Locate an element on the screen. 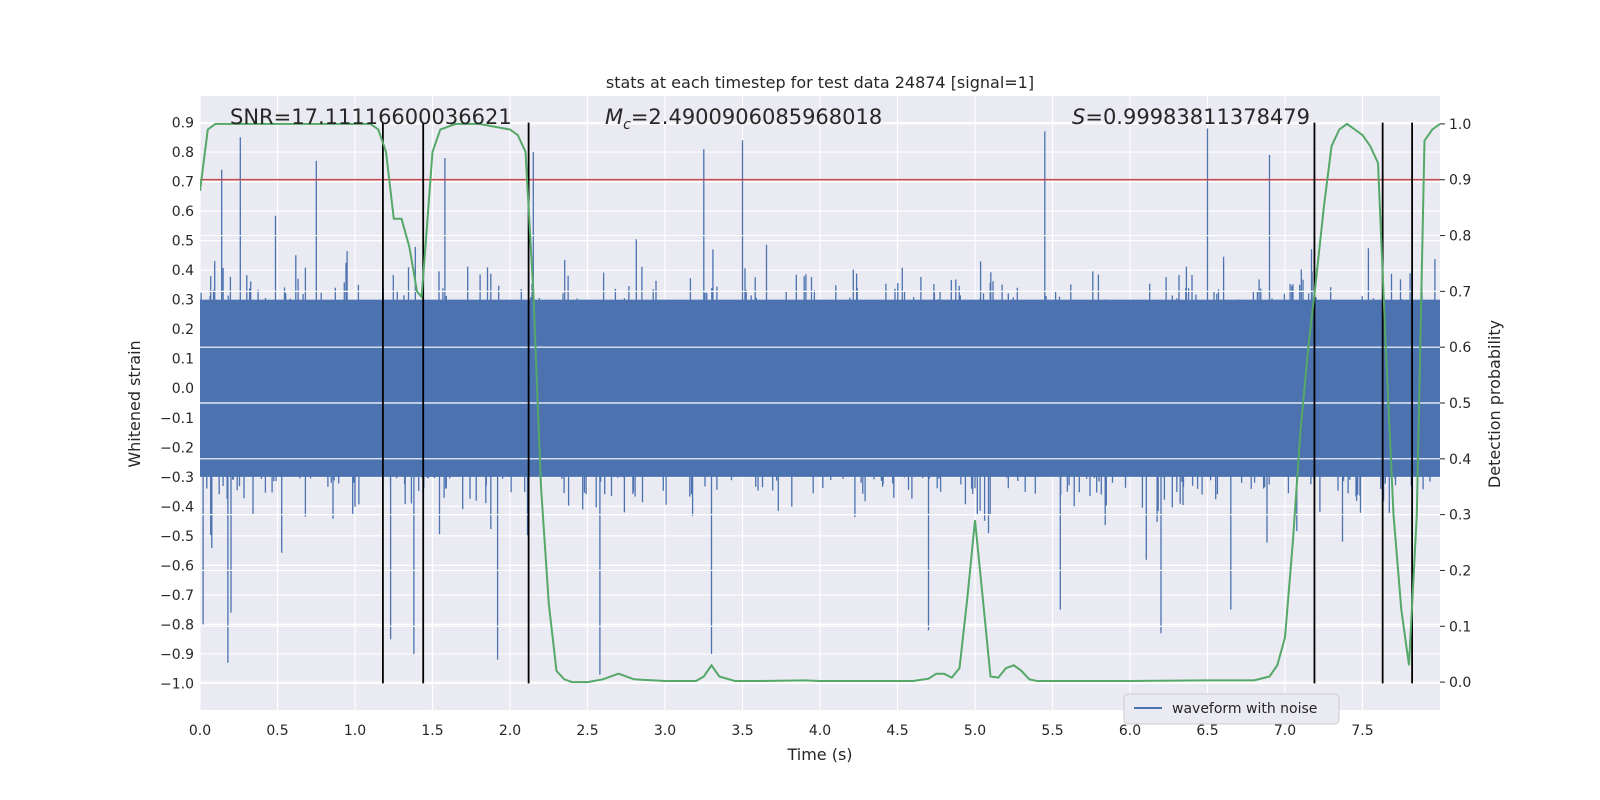 This screenshot has width=1600, height=800. y-left-tick-label: 0.0 is located at coordinates (183, 389).